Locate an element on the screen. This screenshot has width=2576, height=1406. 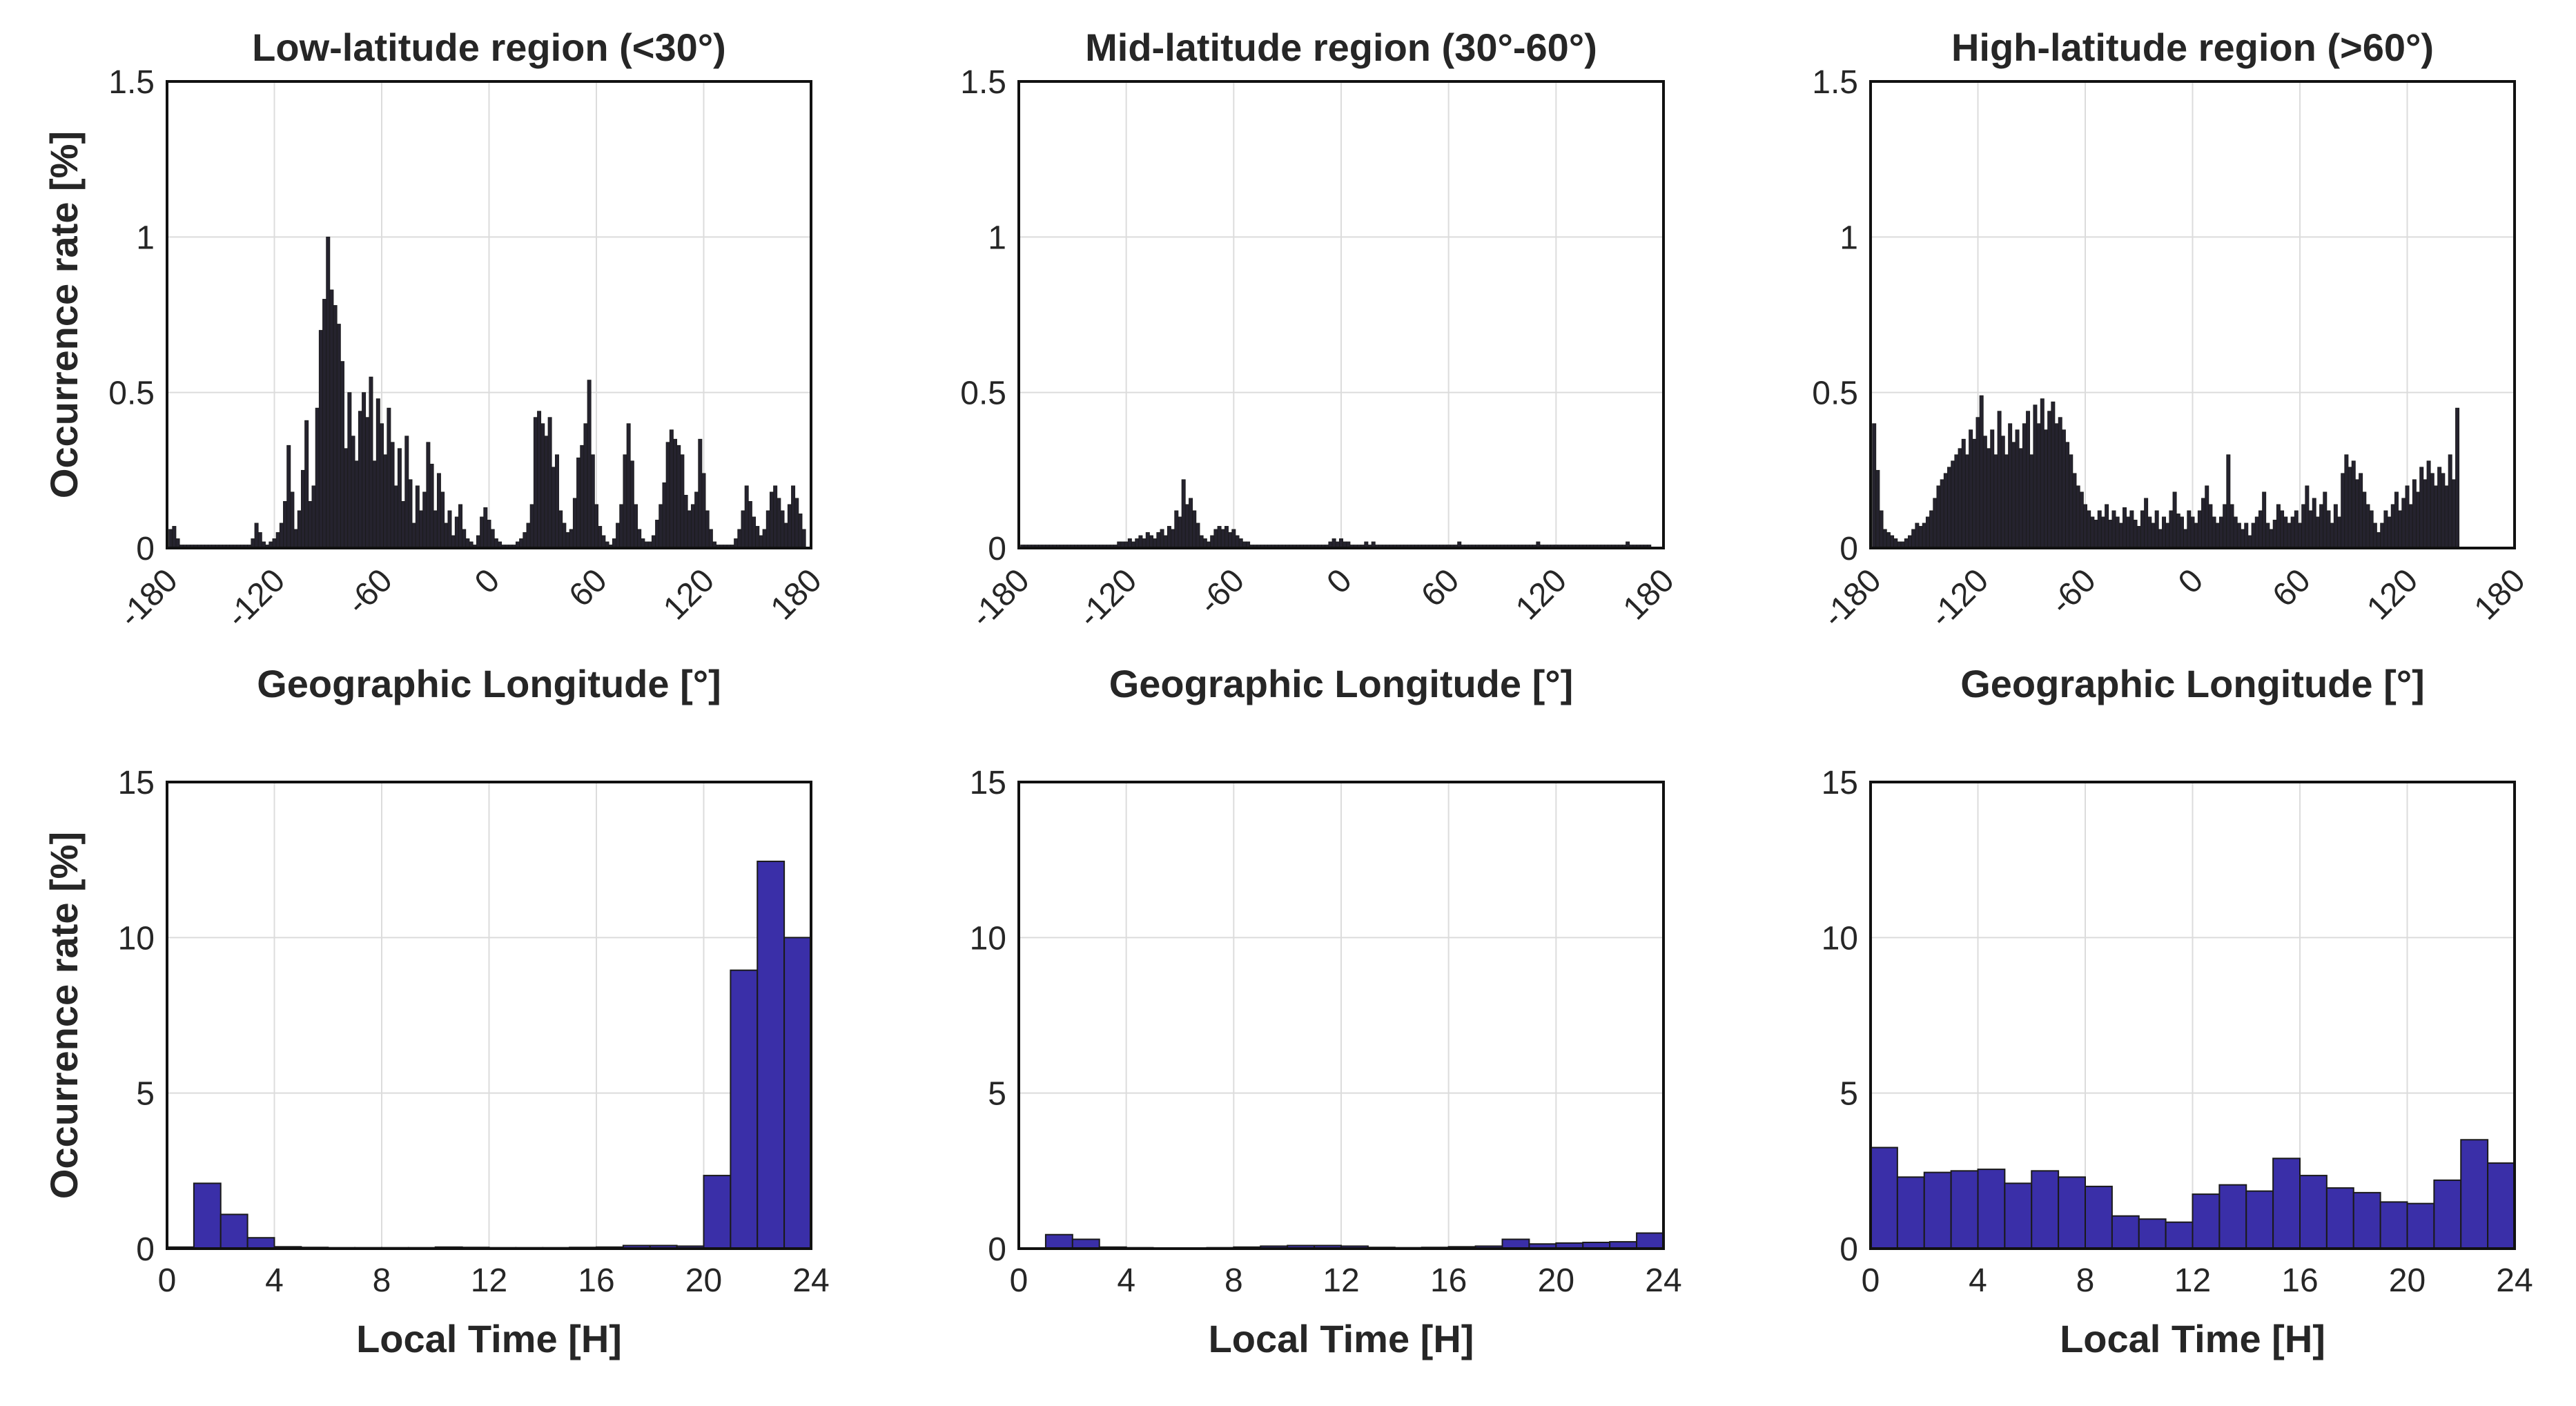
panel-lt-mid: 0 5 10 15 0 4 8 12 16 20 24 Local Time [H] is located at coordinates (1326, 1062).